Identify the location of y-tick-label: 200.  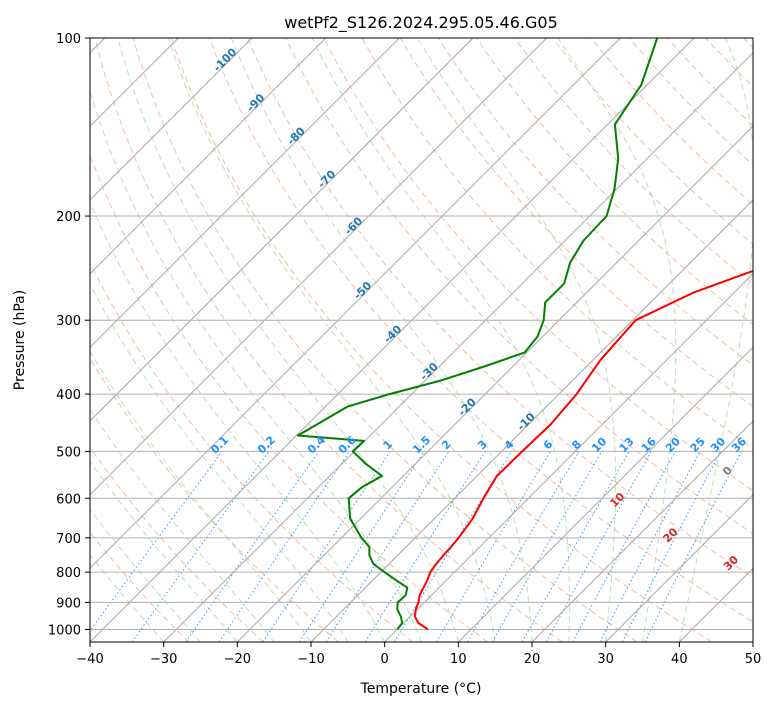
(68, 217).